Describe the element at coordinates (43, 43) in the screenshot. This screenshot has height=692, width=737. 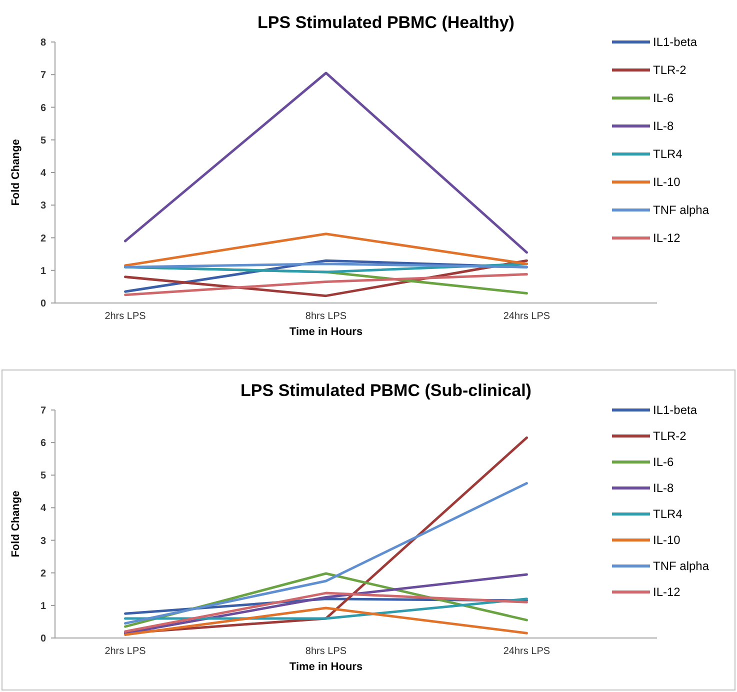
I see `y-tick-label: 8` at that location.